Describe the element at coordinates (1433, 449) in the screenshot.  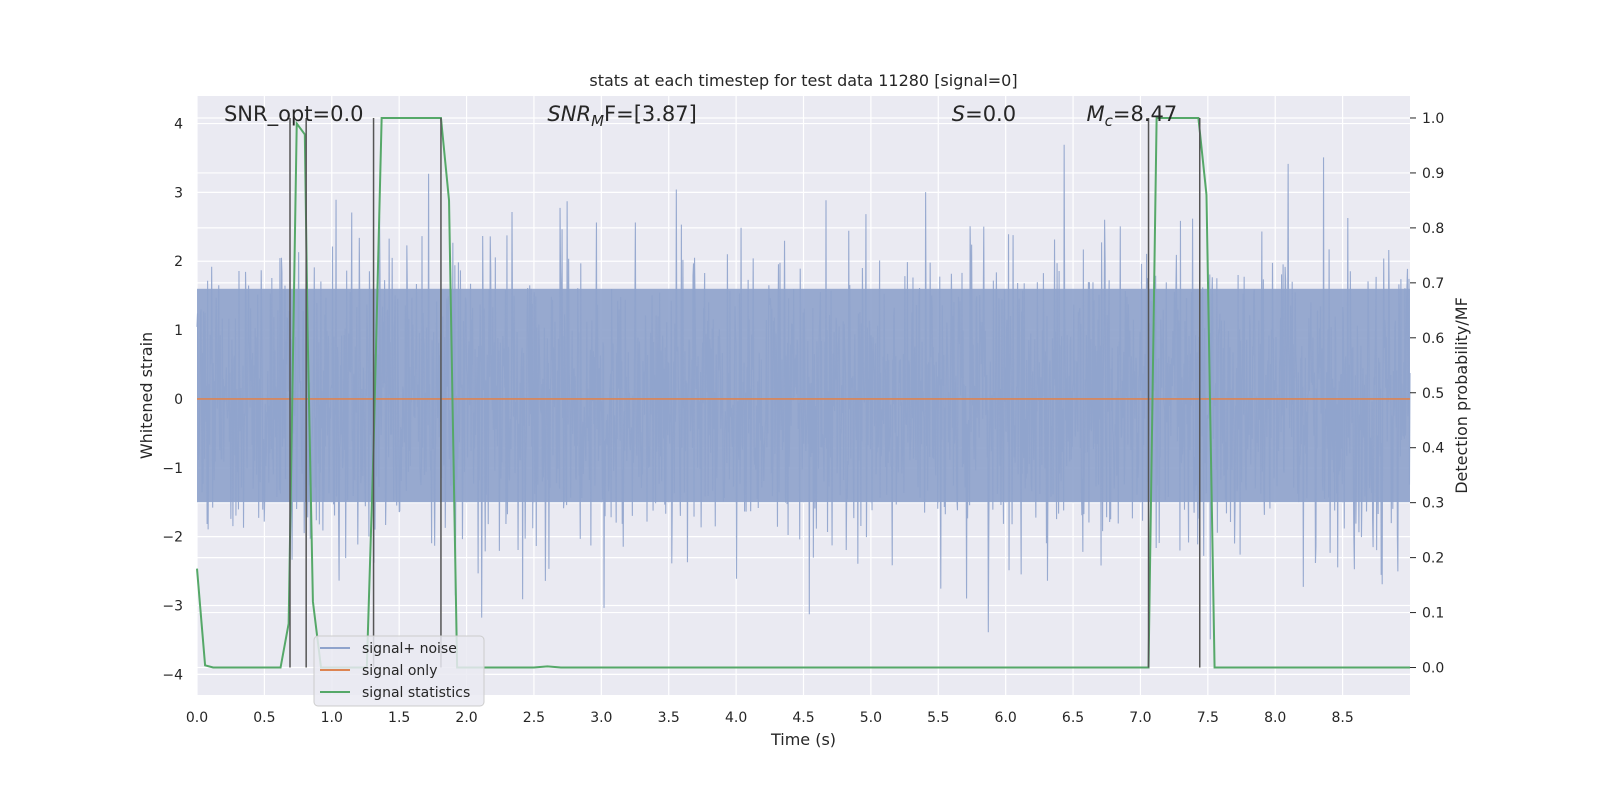
I see `y-right-tick-label-4: 0.4` at that location.